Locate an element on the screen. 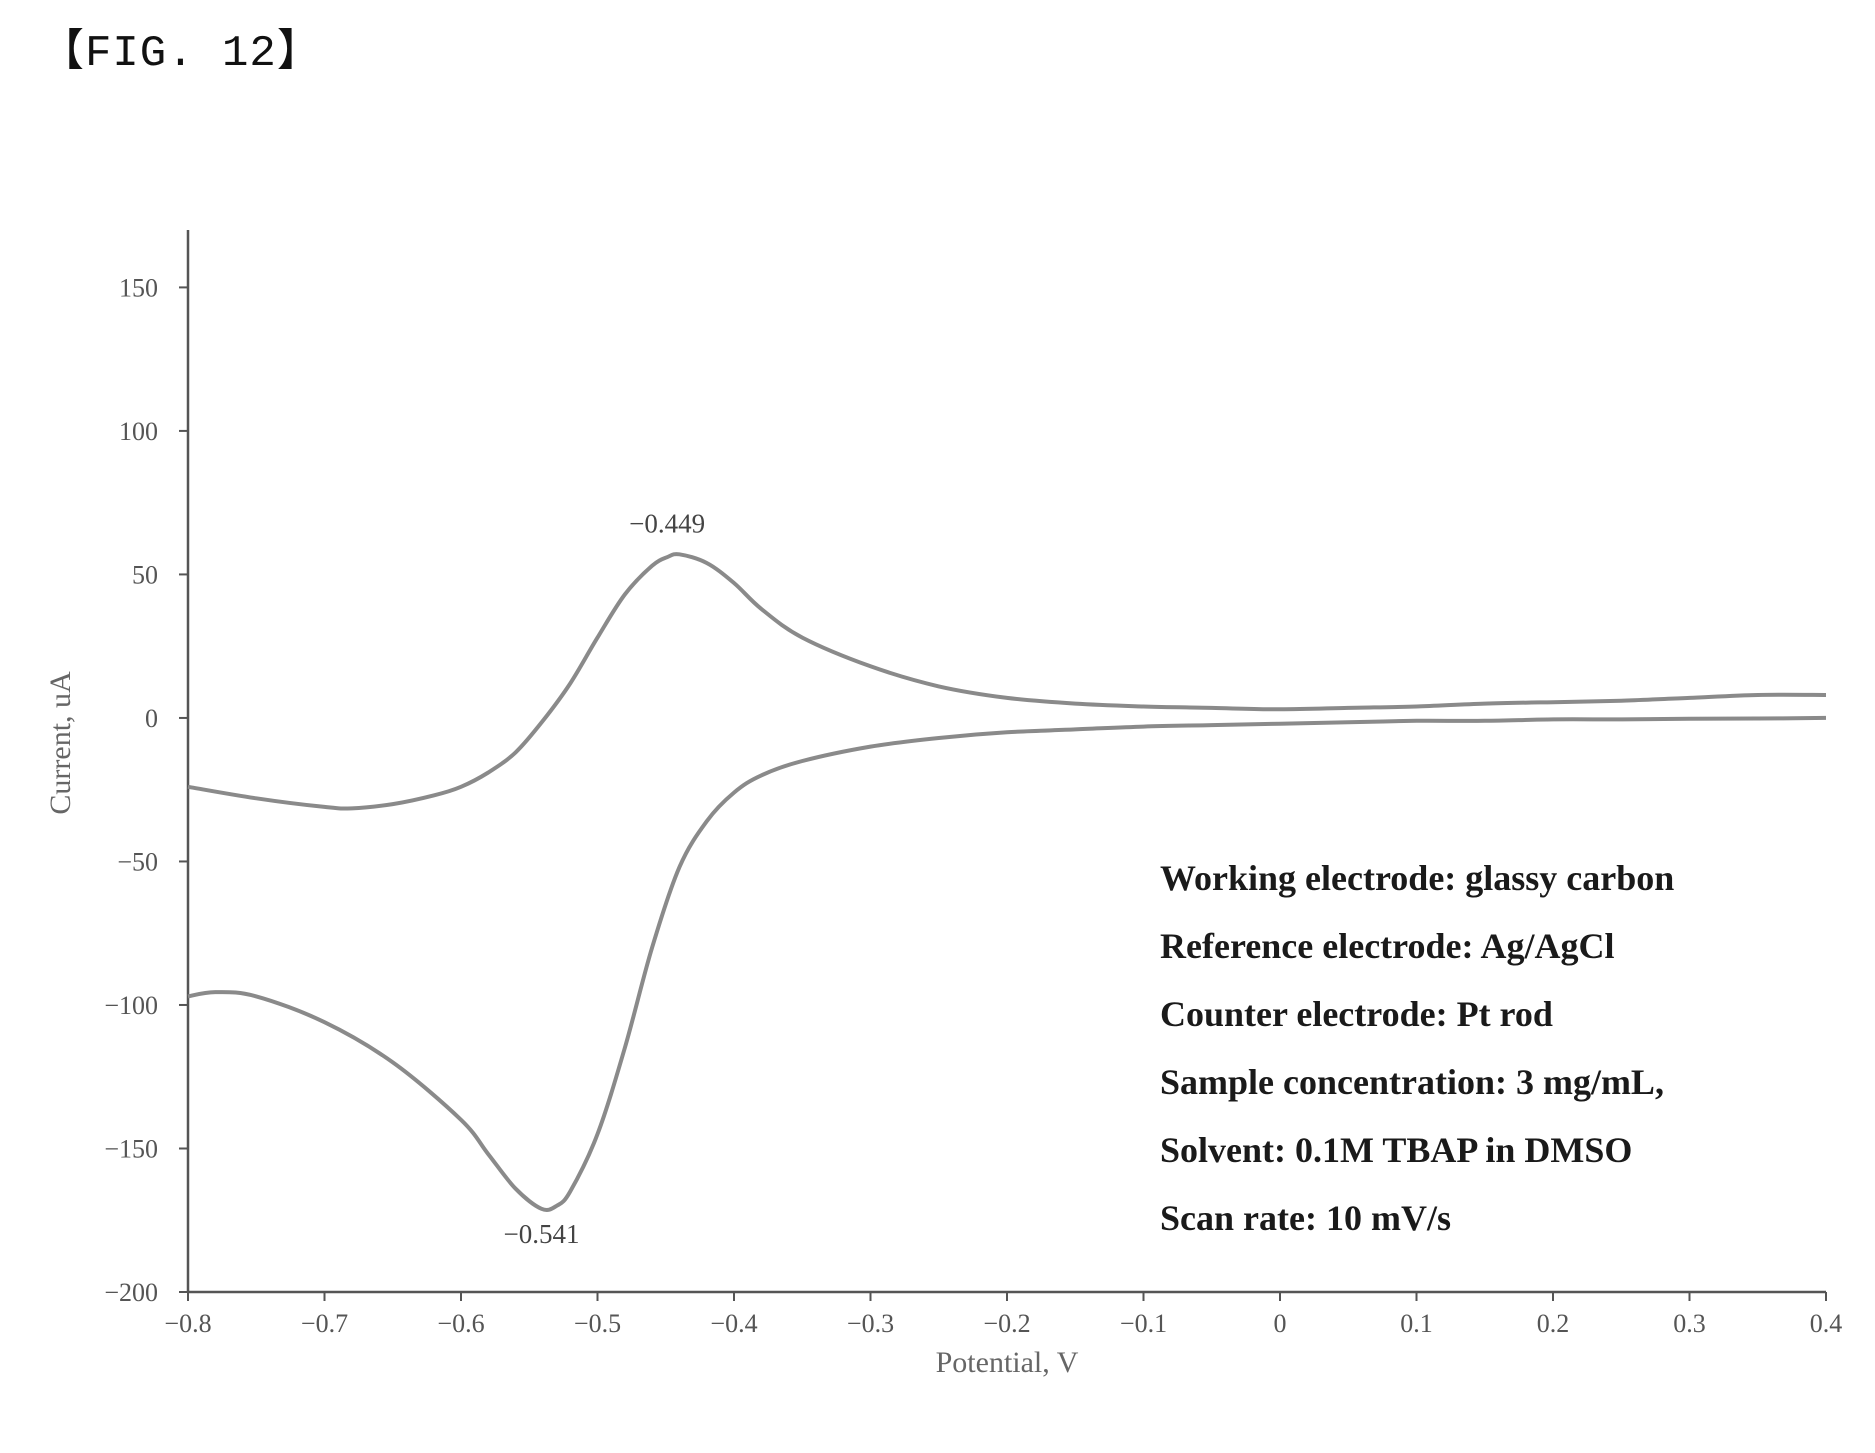  y-tick-label: 100 is located at coordinates (138, 431).